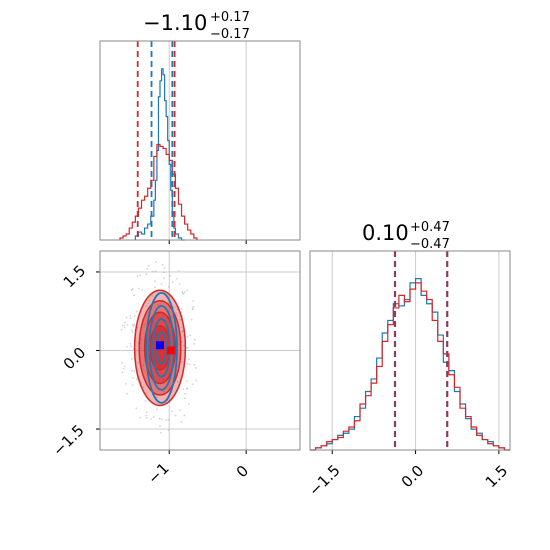 Image resolution: width=550 pixels, height=550 pixels. Describe the element at coordinates (242, 471) in the screenshot. I see `x-tick-label-0: 0` at that location.